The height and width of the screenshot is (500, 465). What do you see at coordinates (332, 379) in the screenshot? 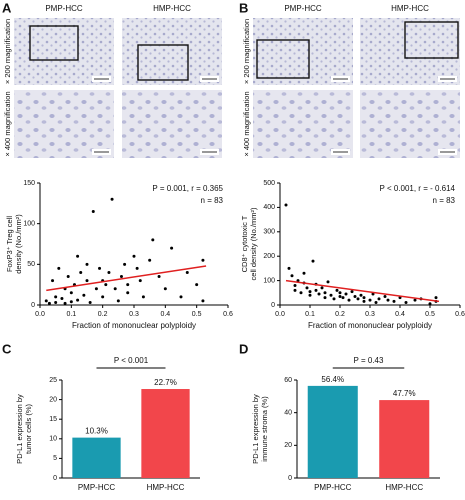
I see `value-label: 56.4%` at bounding box center [332, 379].